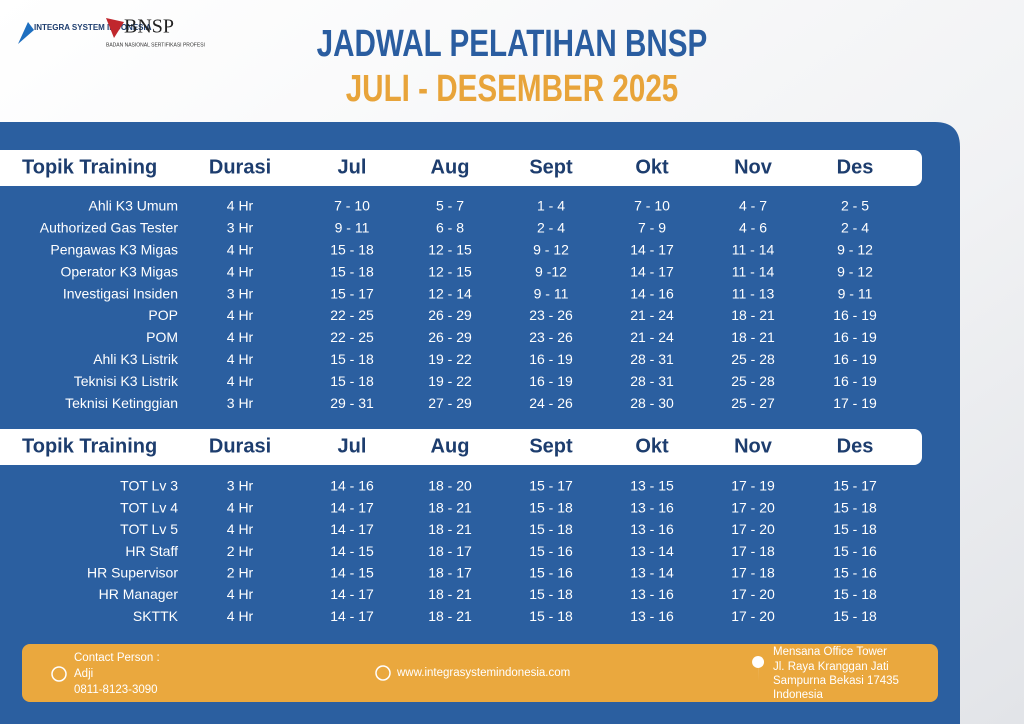 The image size is (1024, 724). What do you see at coordinates (117, 658) in the screenshot?
I see `contact-label: Contact Person :` at bounding box center [117, 658].